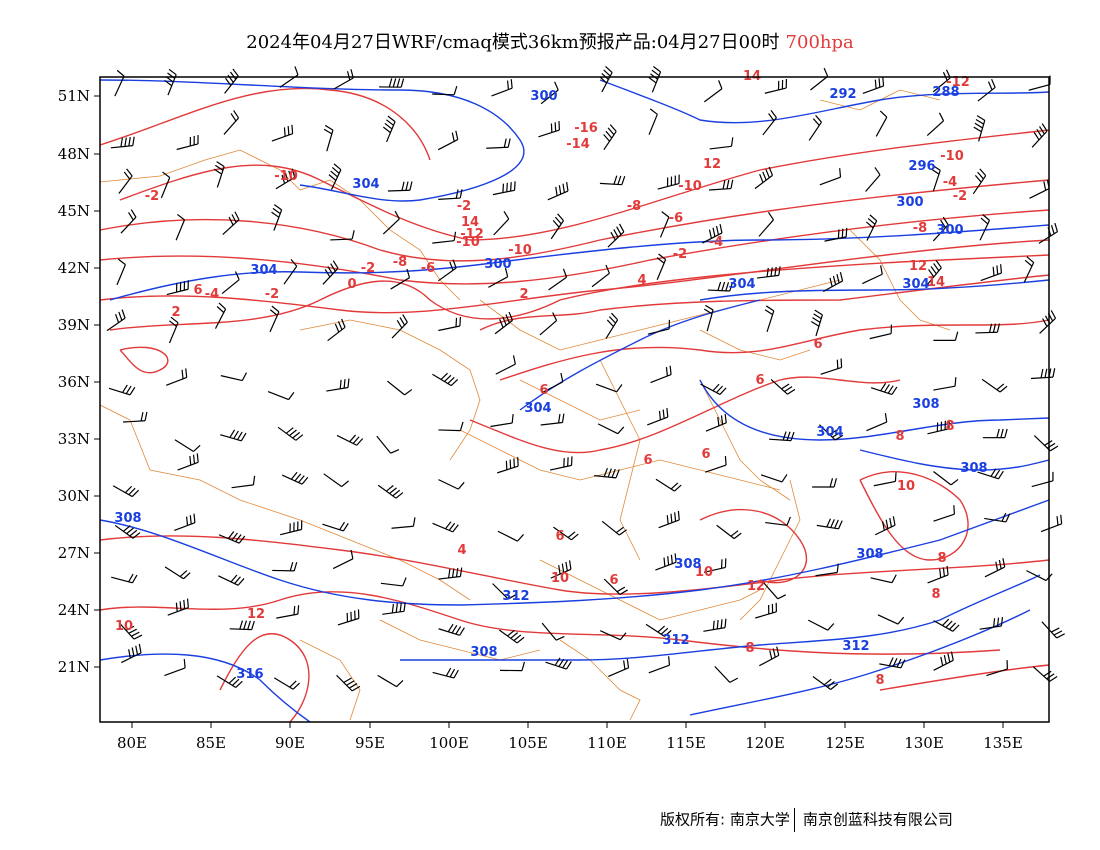 The height and width of the screenshot is (850, 1100). I want to click on lat-tick-label: 51N, so click(74, 96).